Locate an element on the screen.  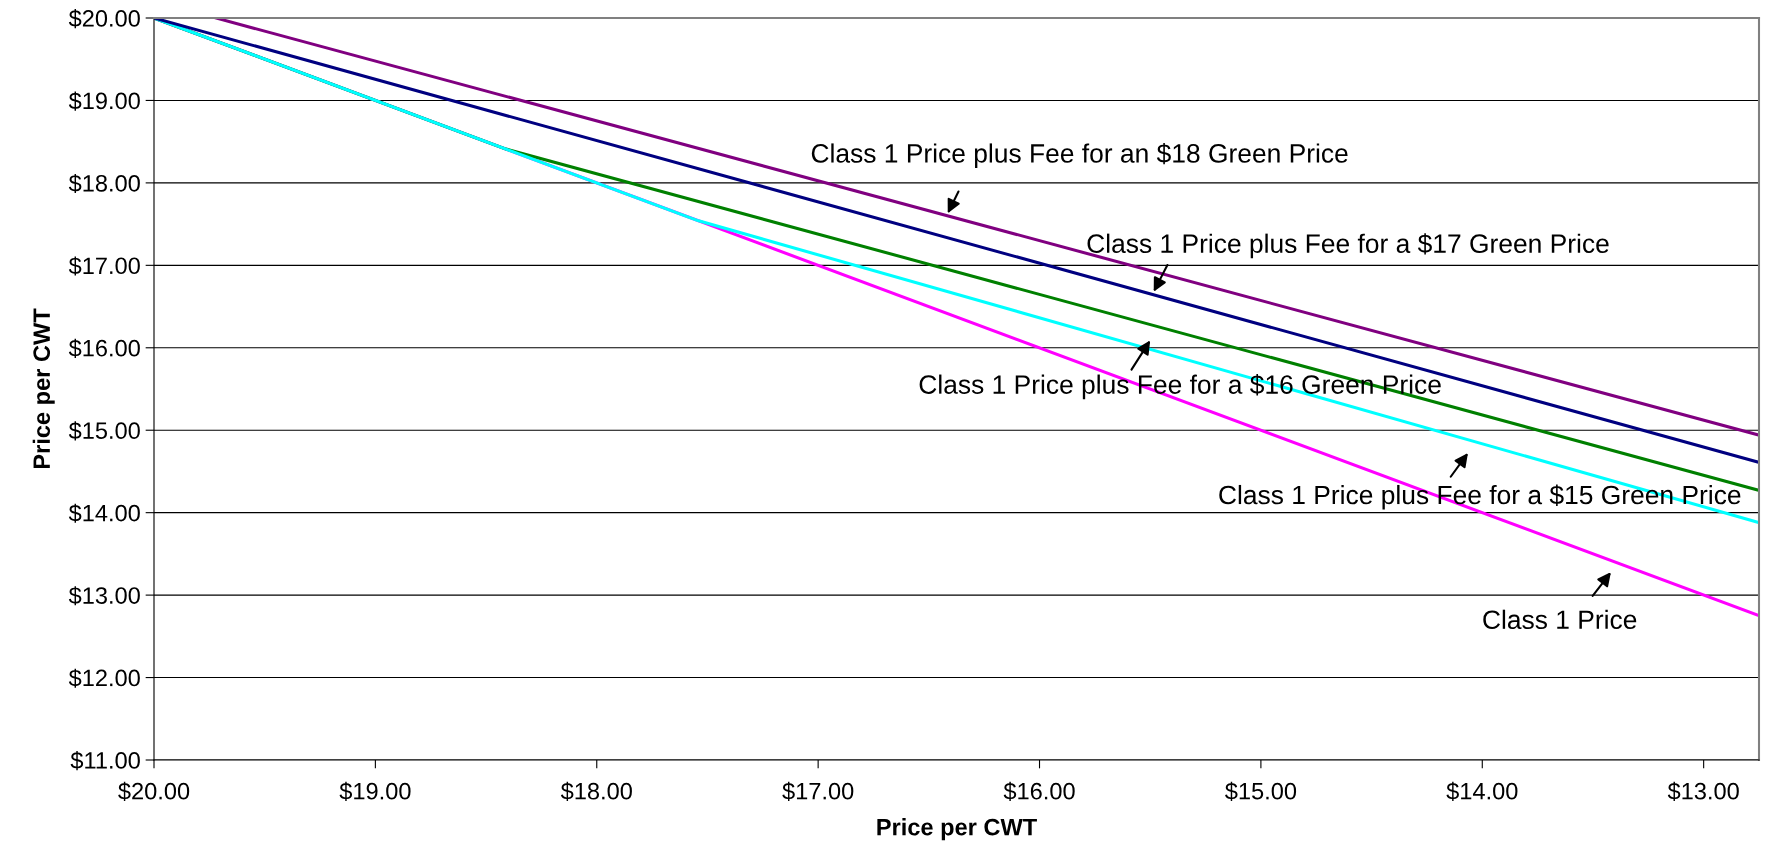
y-tick-label: $18.00 is located at coordinates (104, 183).